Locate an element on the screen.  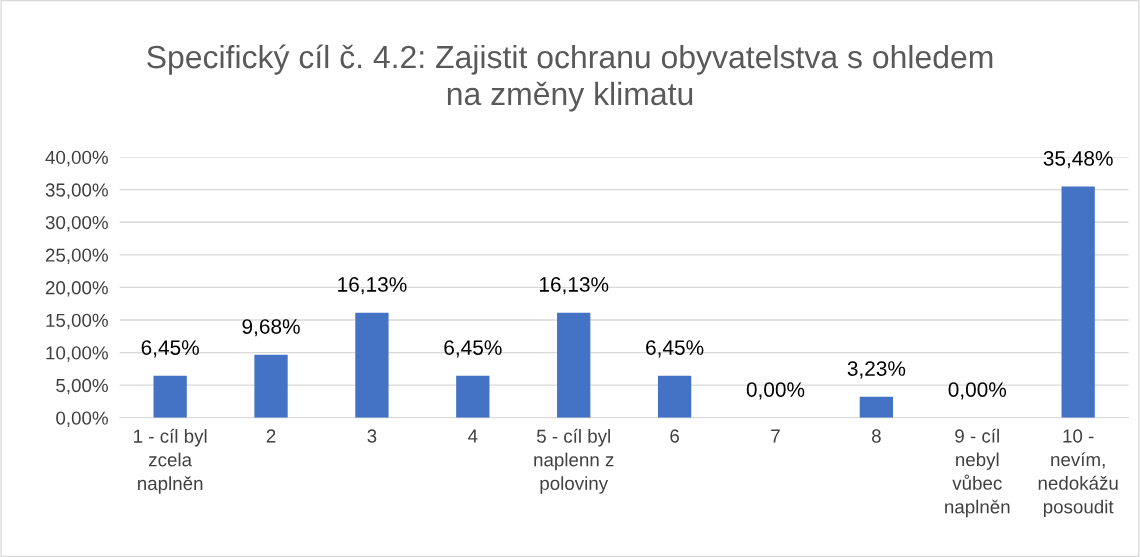
x-tick-label: 1 - cíl byl zcela naplněn is located at coordinates (170, 461).